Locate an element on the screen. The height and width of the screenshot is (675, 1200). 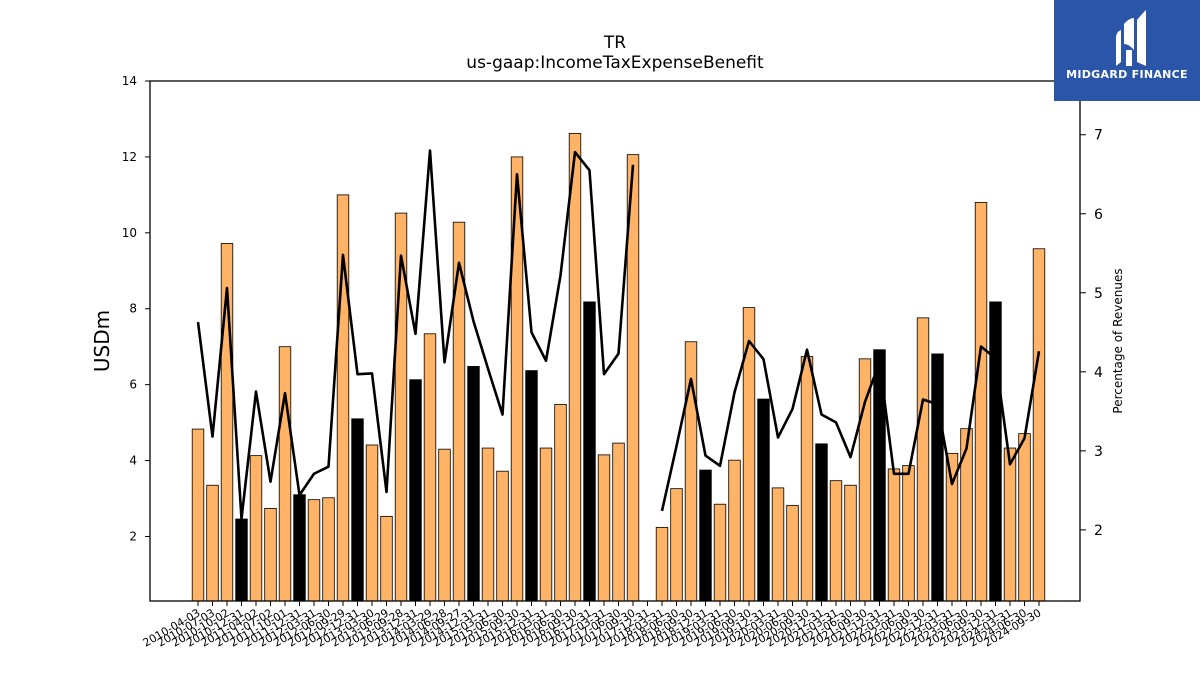
y2-axis: 2 3 4 5 6 7 is located at coordinates (1091, 333).